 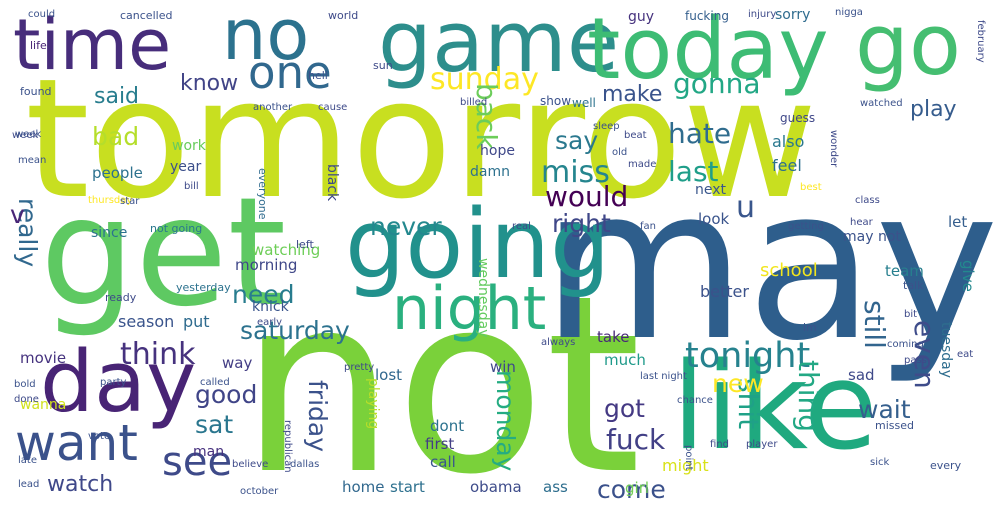 What do you see at coordinates (584, 103) in the screenshot?
I see `word-well: well` at bounding box center [584, 103].